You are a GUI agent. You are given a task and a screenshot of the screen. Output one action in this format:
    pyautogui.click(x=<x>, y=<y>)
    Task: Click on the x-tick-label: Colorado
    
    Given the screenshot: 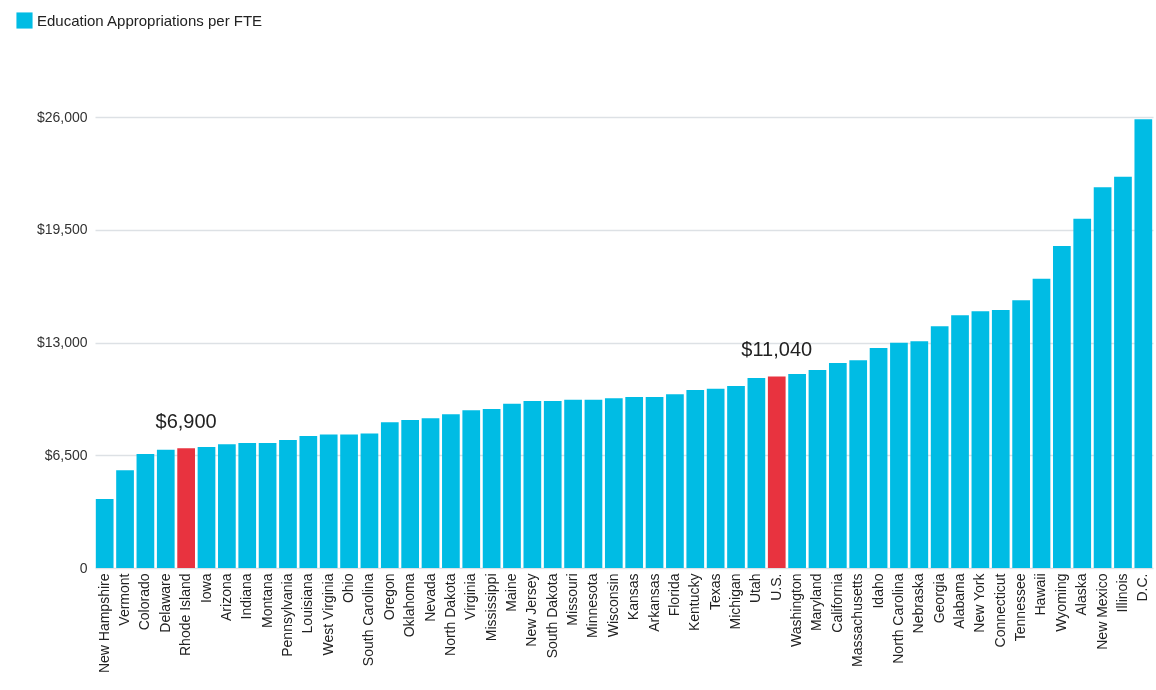 What is the action you would take?
    pyautogui.click(x=144, y=602)
    